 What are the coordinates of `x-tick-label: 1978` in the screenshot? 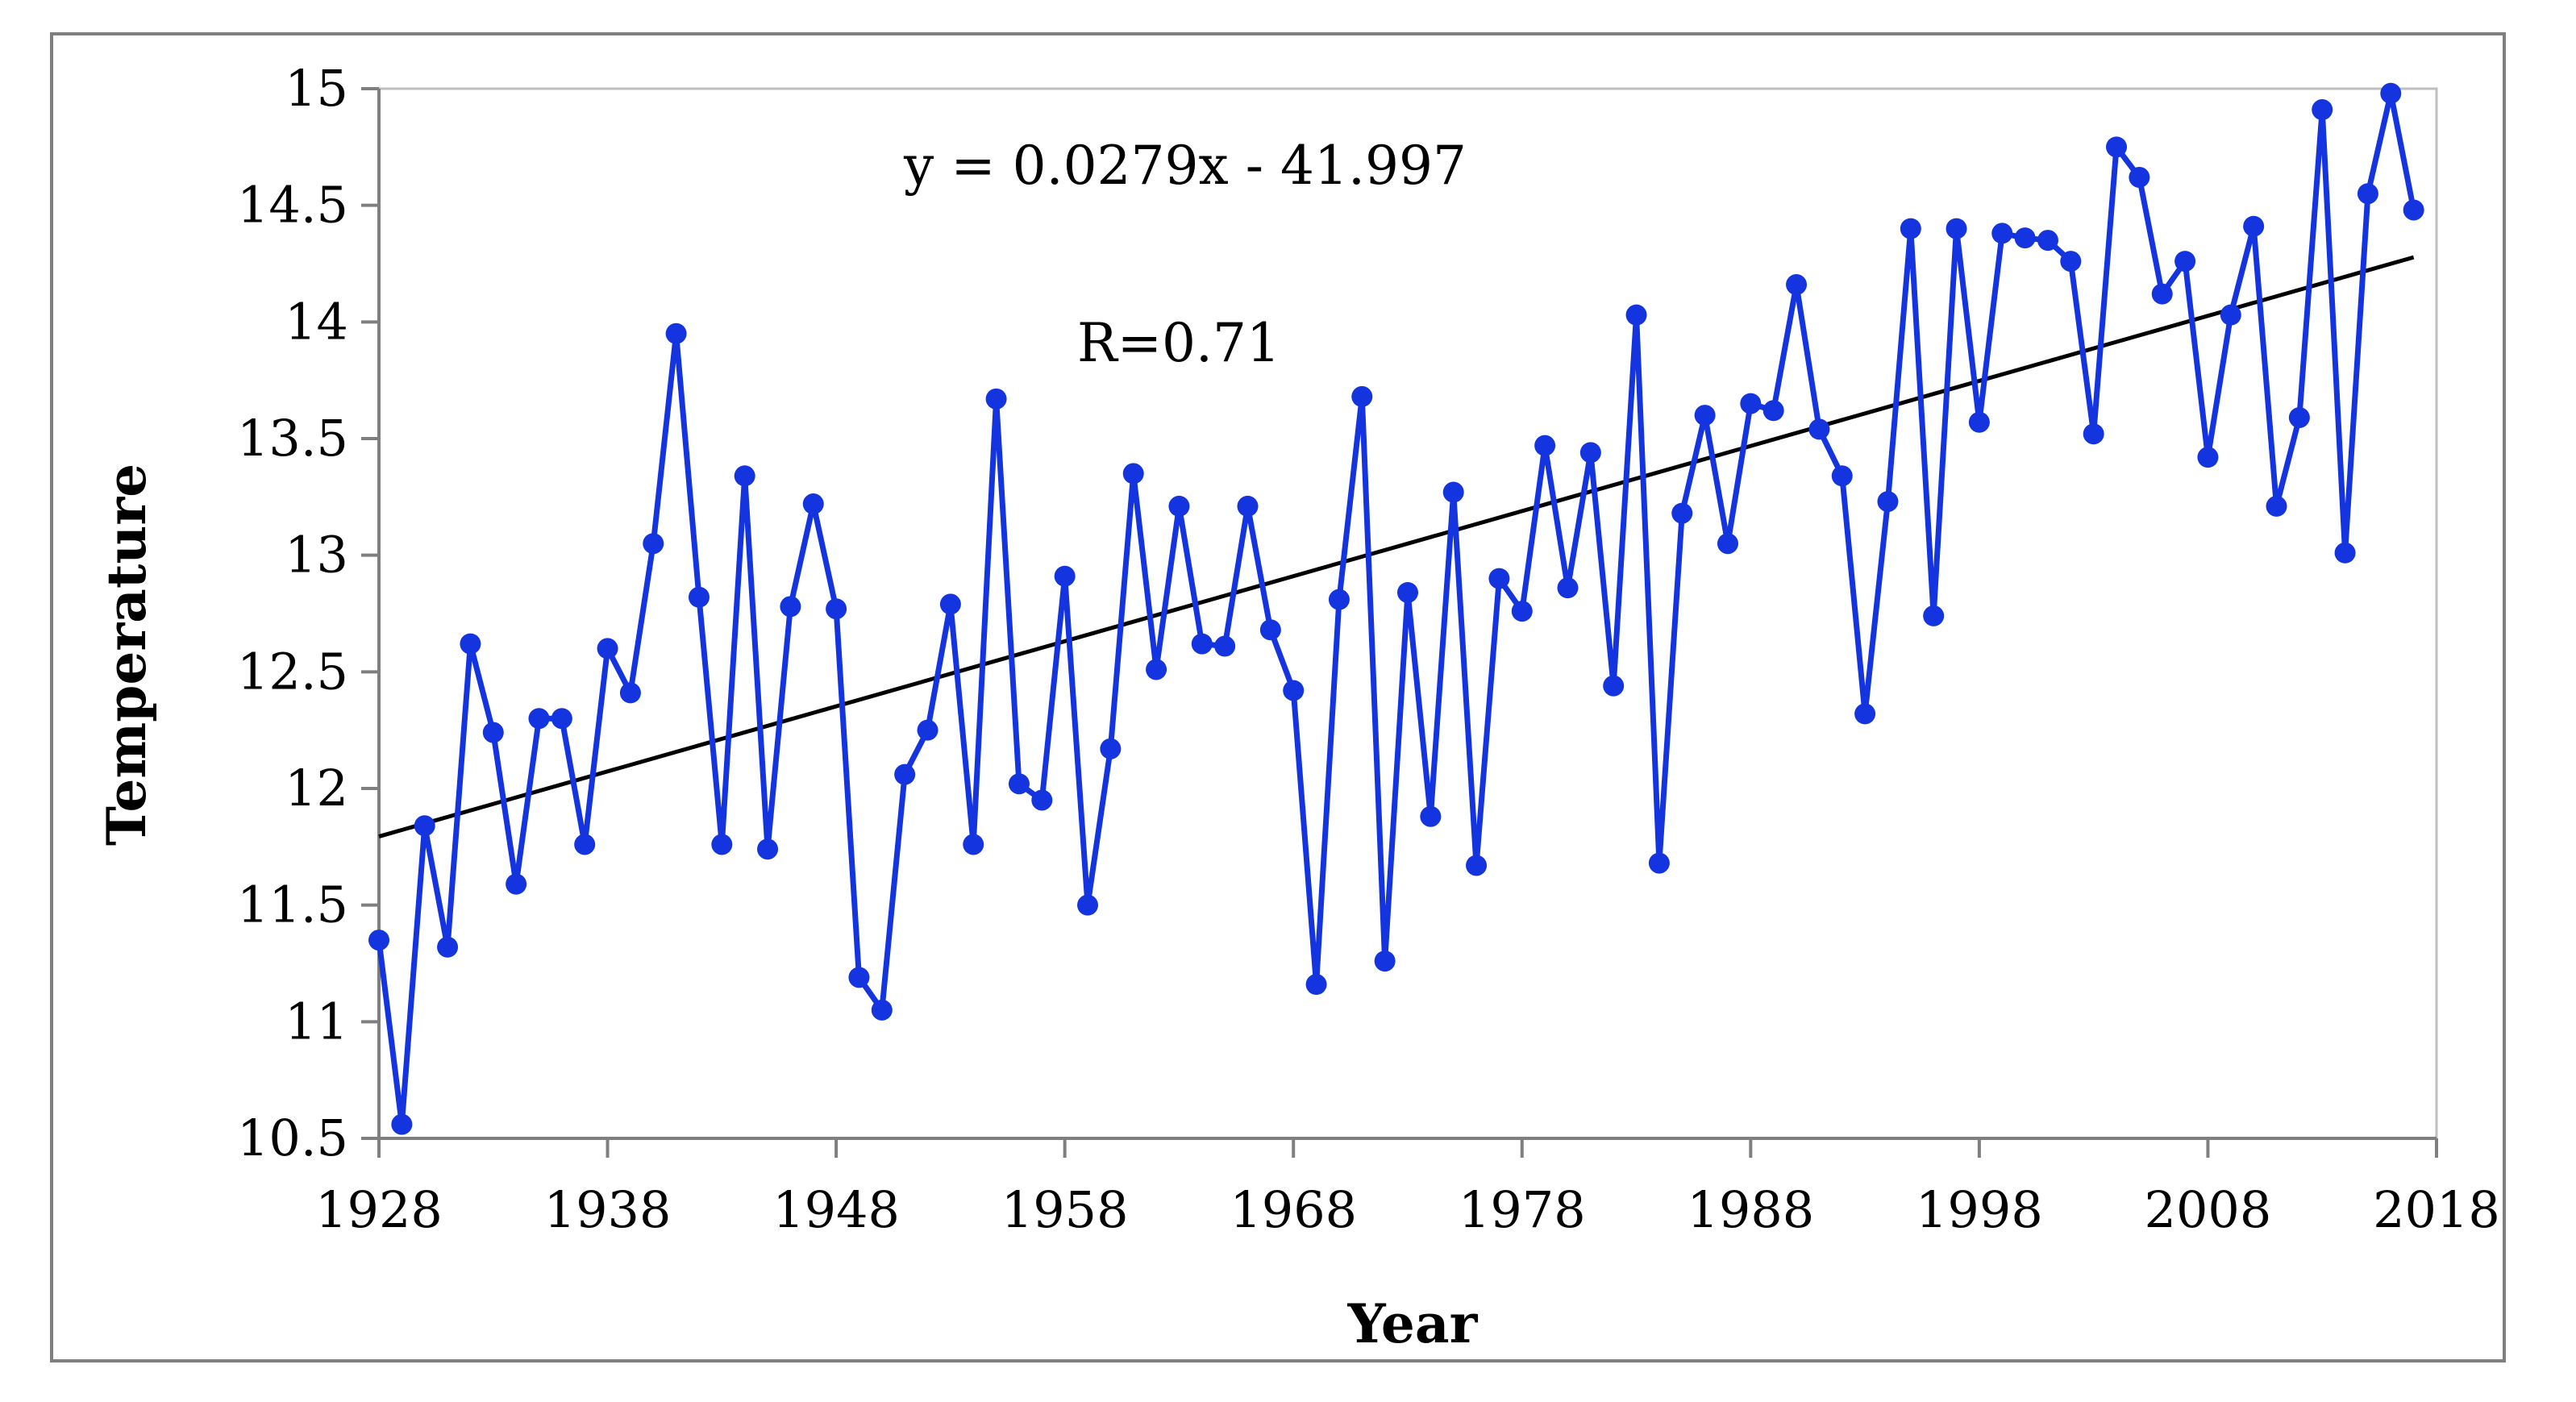 It's located at (1522, 1209).